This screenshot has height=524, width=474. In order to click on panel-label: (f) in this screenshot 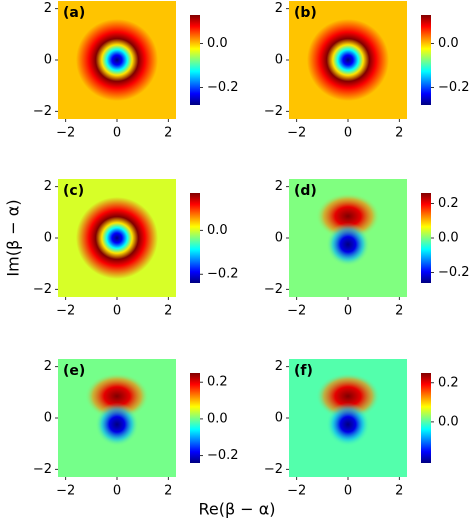, I will do `click(303, 371)`.